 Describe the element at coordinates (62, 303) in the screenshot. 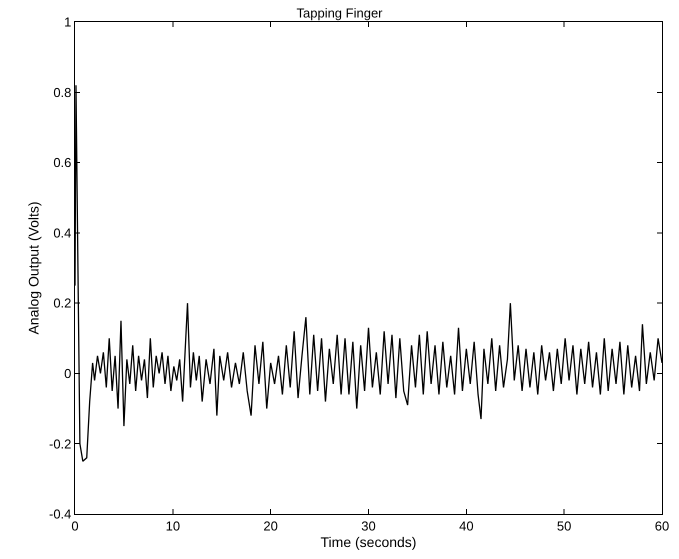

I see `y-tick-label: 0.2` at that location.